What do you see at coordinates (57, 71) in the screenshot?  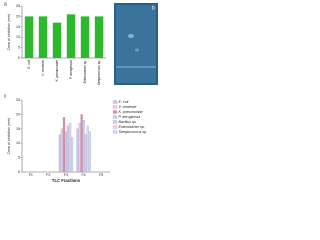 I see `x-tick-label: K. pneumoniae` at bounding box center [57, 71].